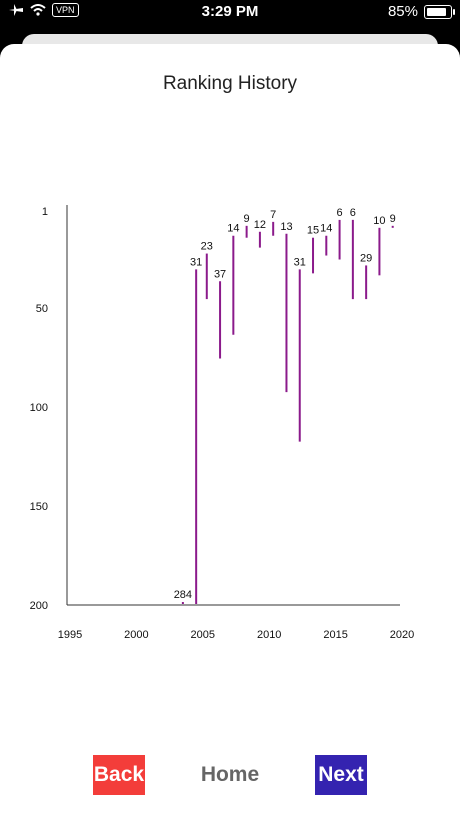 This screenshot has width=460, height=818. I want to click on status-left: VPN, so click(43, 10).